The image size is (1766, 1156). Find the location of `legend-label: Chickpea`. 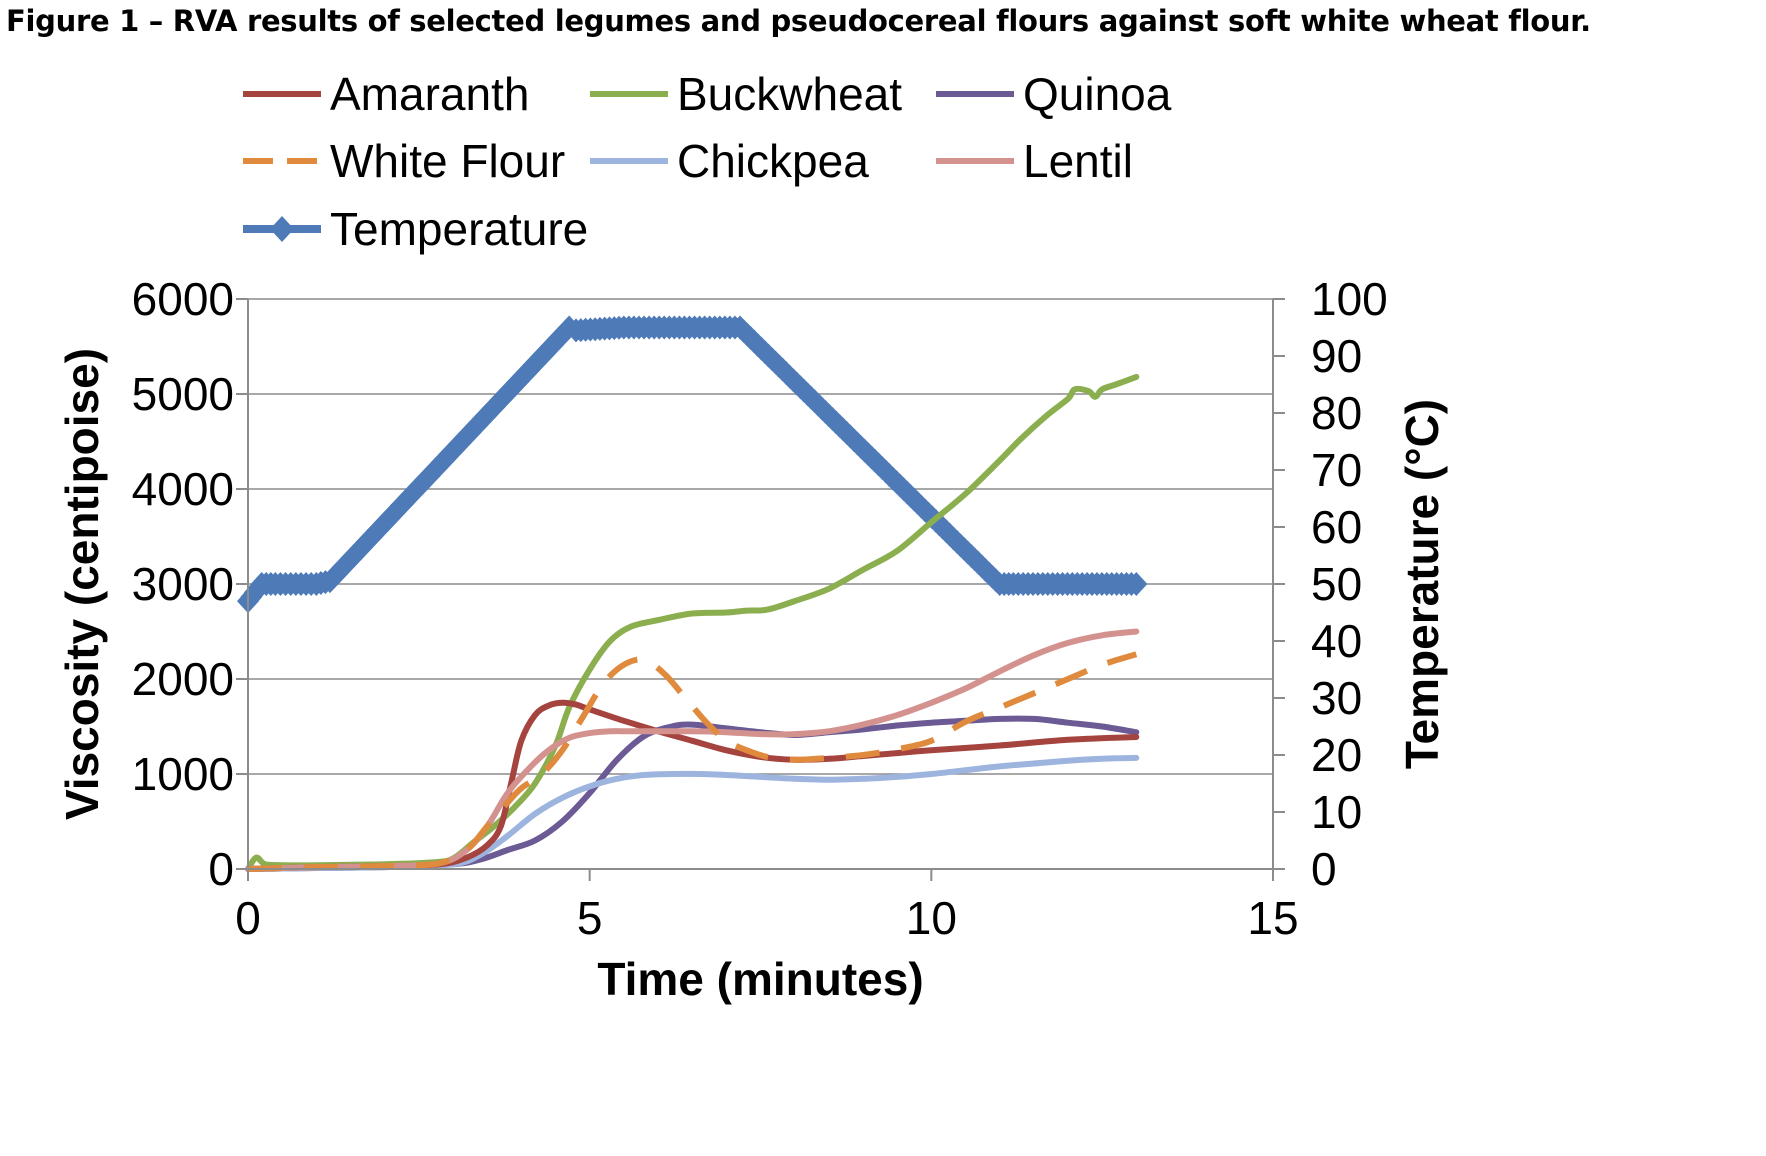

legend-label: Chickpea is located at coordinates (773, 161).